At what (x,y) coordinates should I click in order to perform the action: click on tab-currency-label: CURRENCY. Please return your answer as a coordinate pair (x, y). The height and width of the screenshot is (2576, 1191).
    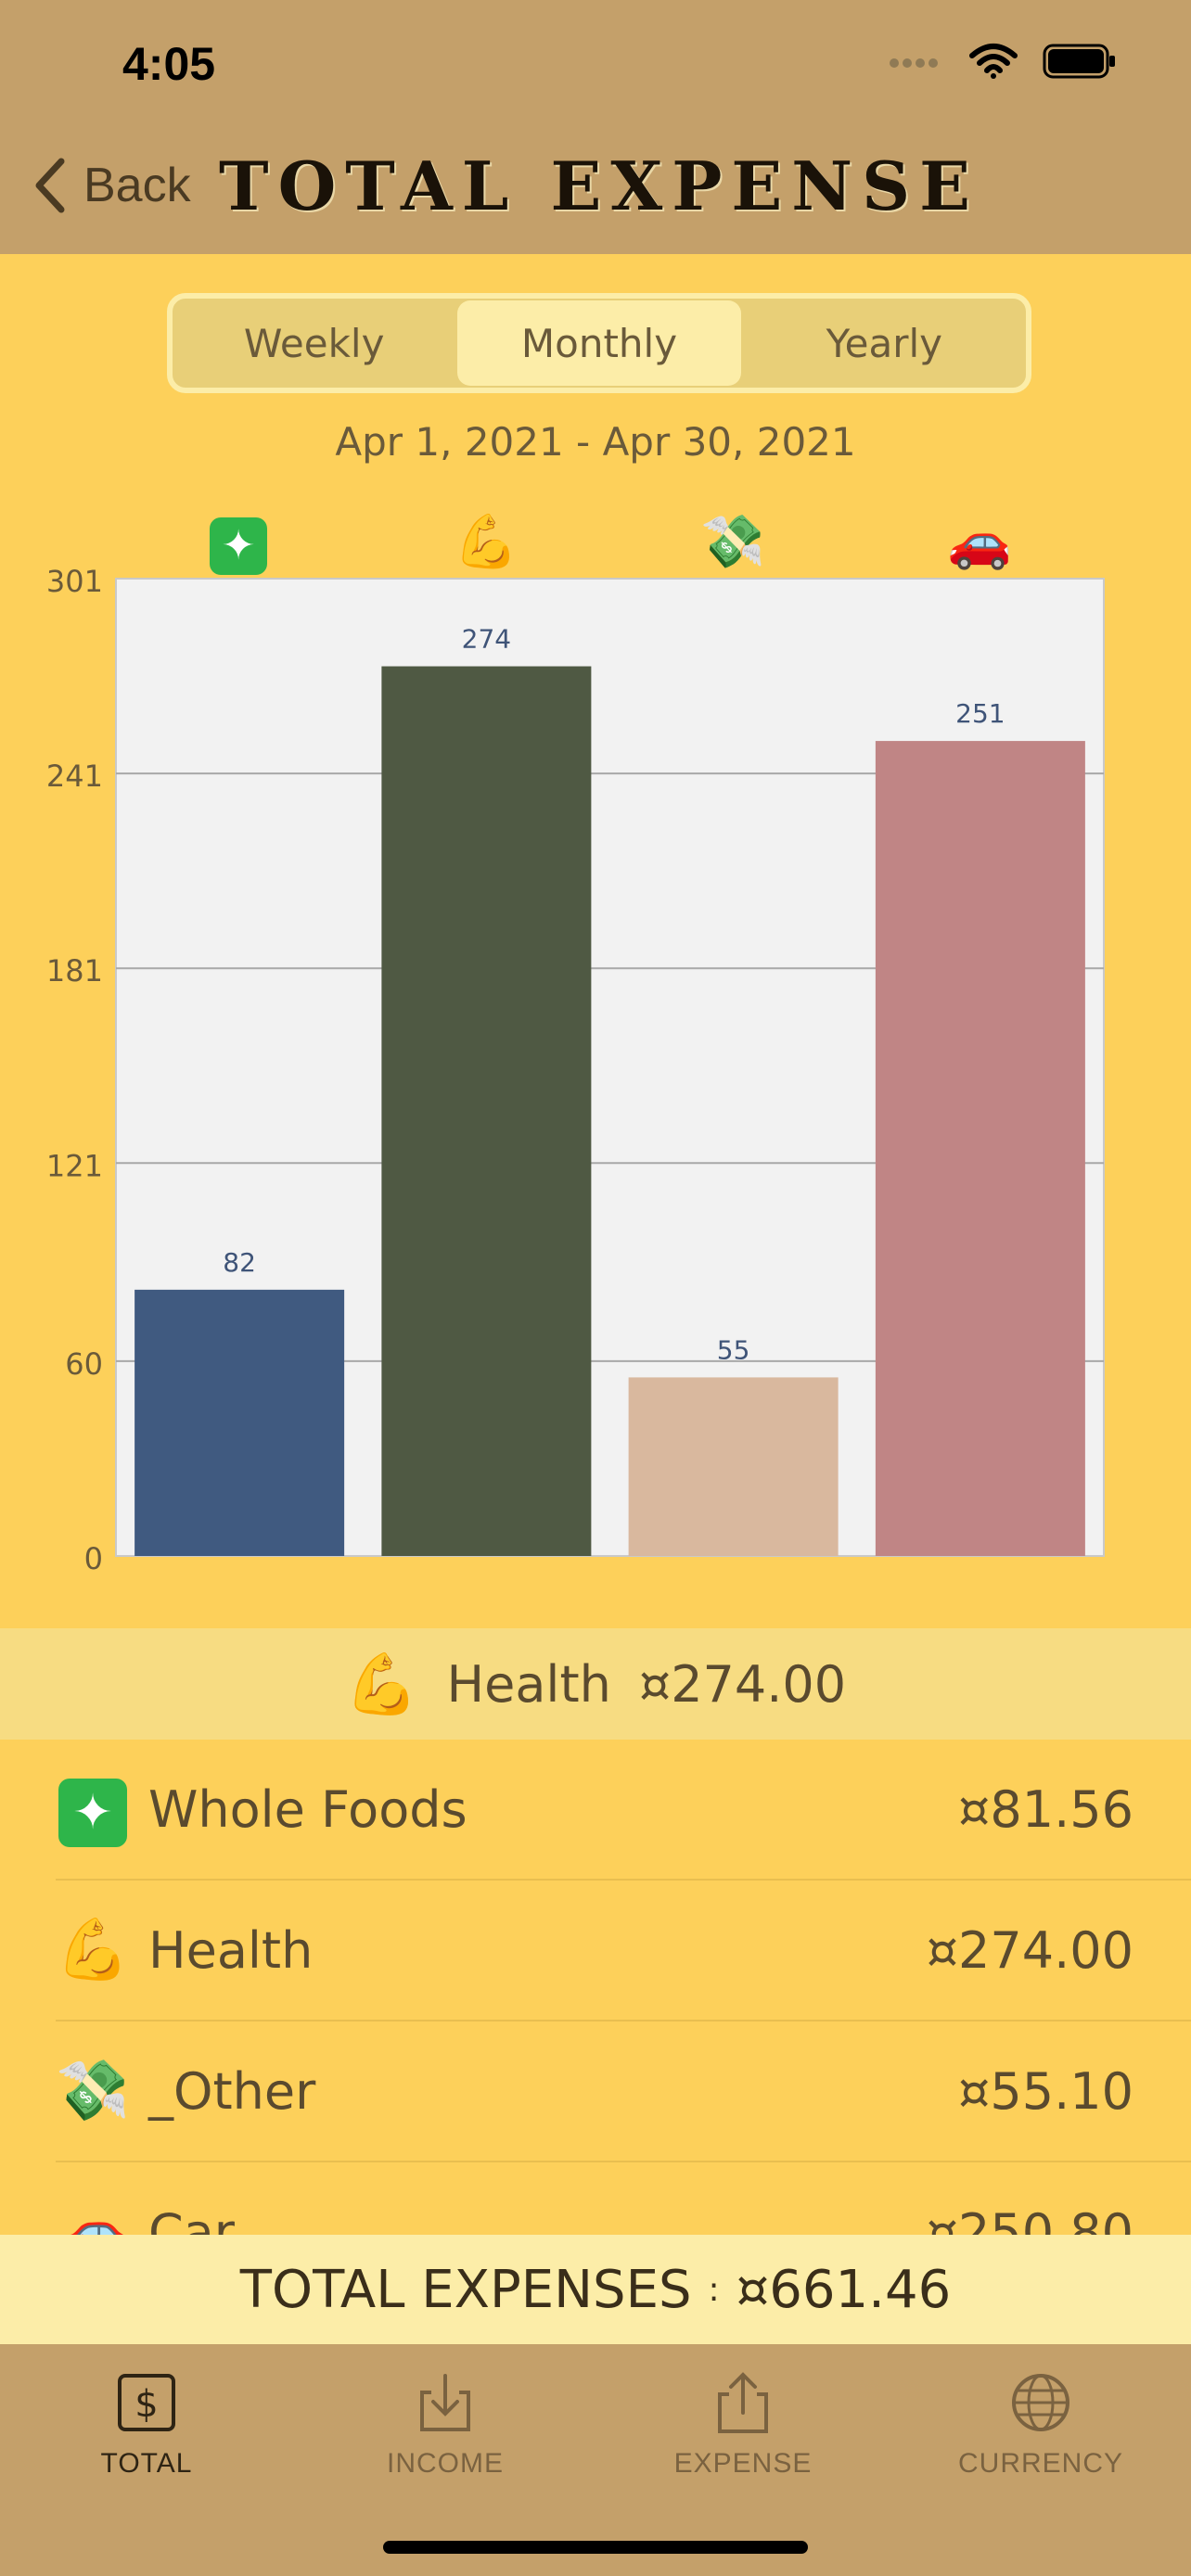
    Looking at the image, I should click on (1040, 2463).